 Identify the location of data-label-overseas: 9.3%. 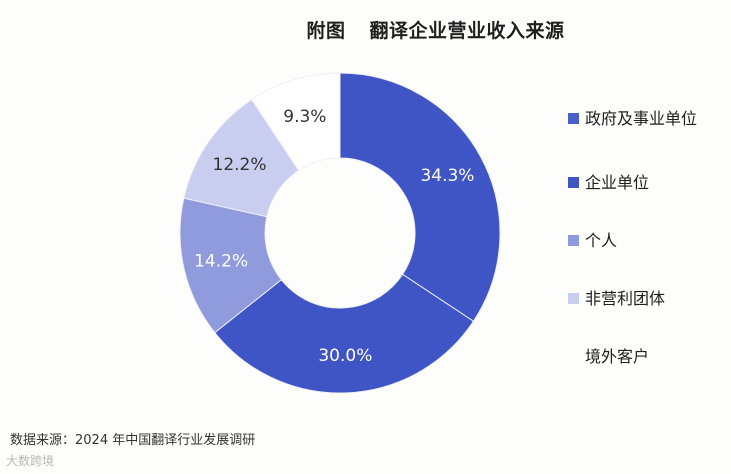
(304, 117).